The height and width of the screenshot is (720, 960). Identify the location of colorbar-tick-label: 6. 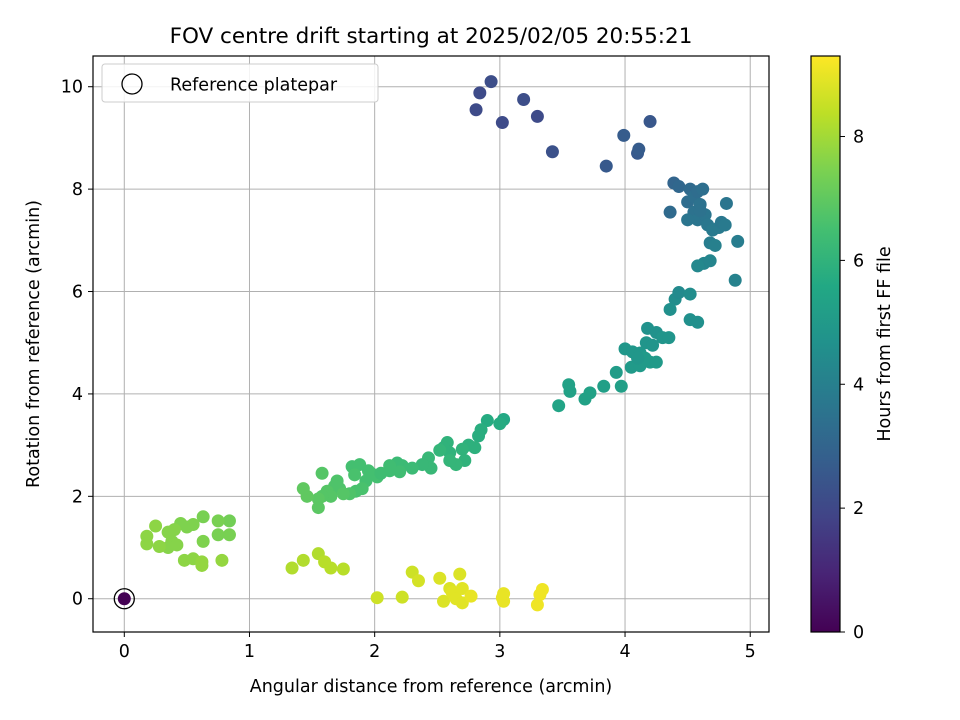
(858, 261).